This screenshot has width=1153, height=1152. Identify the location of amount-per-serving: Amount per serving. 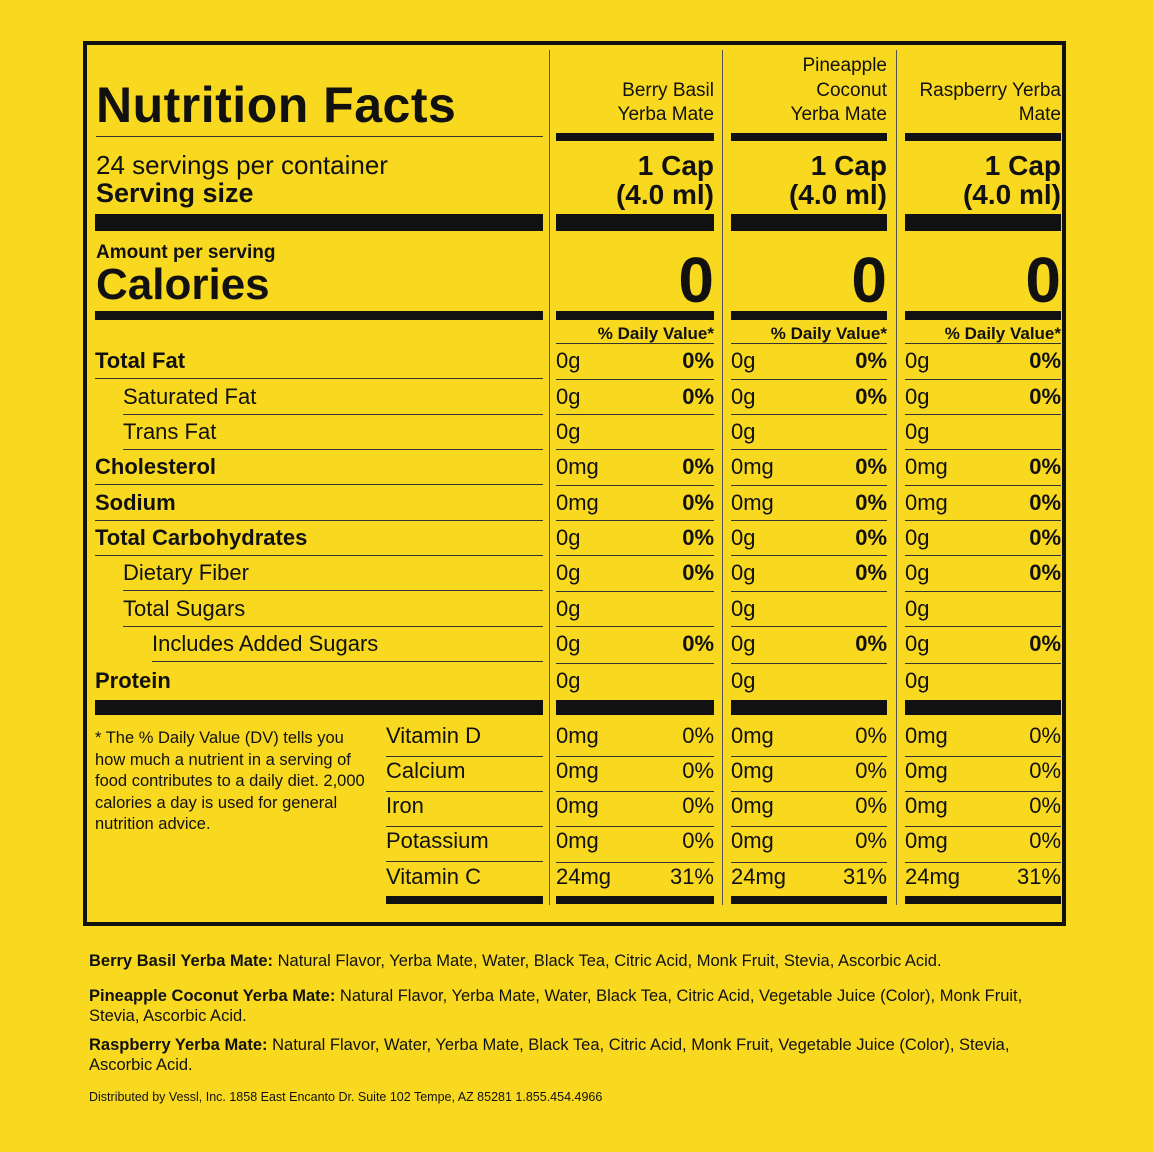
(186, 252).